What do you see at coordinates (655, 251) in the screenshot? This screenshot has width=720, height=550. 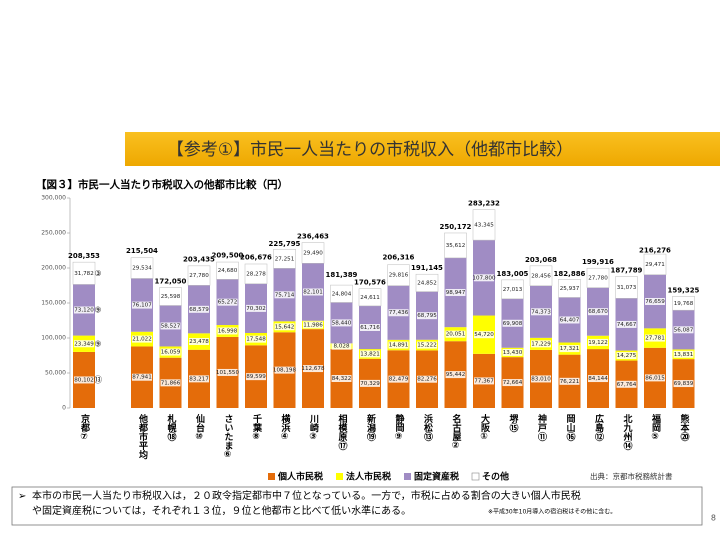 I see `total-label: 216,276` at bounding box center [655, 251].